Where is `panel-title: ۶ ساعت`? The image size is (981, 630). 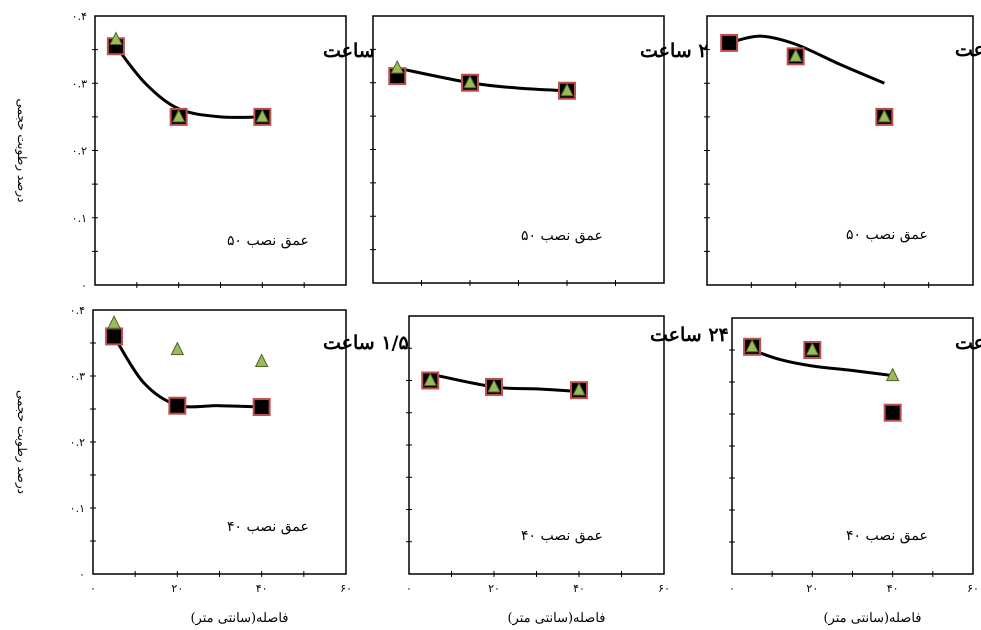 panel-title: ۶ ساعت is located at coordinates (968, 343).